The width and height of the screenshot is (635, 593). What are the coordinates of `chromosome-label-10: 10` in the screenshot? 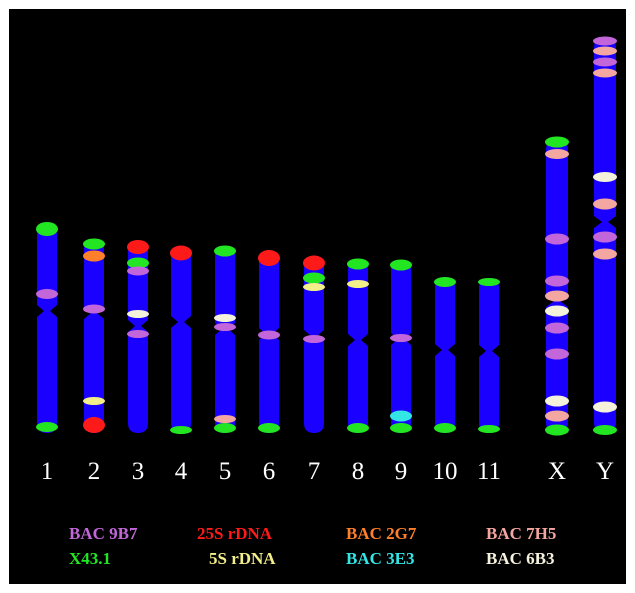 It's located at (445, 471).